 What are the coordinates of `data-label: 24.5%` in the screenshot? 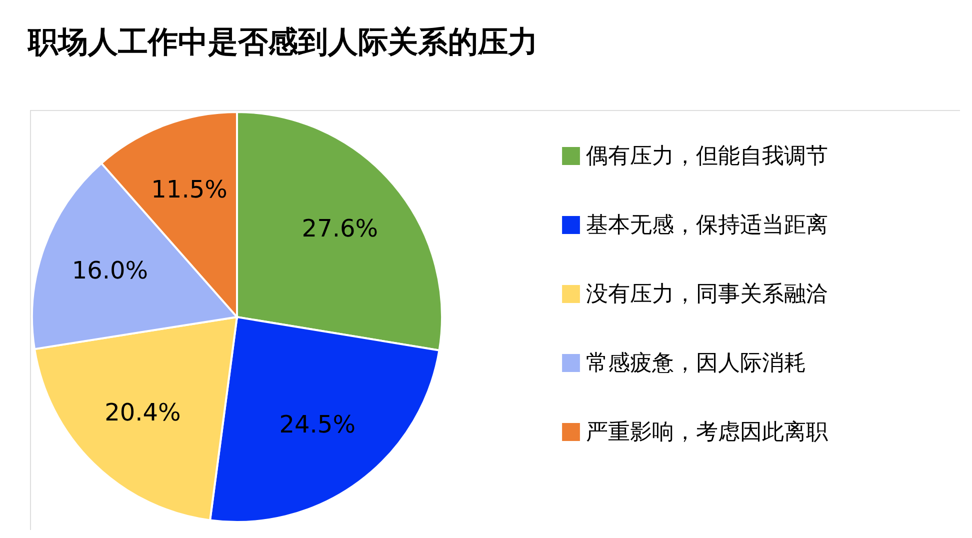 It's located at (317, 424).